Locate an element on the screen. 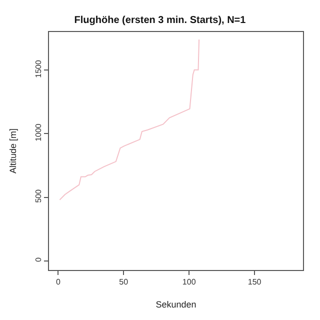  y-axis-title: Altitude [m] is located at coordinates (13, 151).